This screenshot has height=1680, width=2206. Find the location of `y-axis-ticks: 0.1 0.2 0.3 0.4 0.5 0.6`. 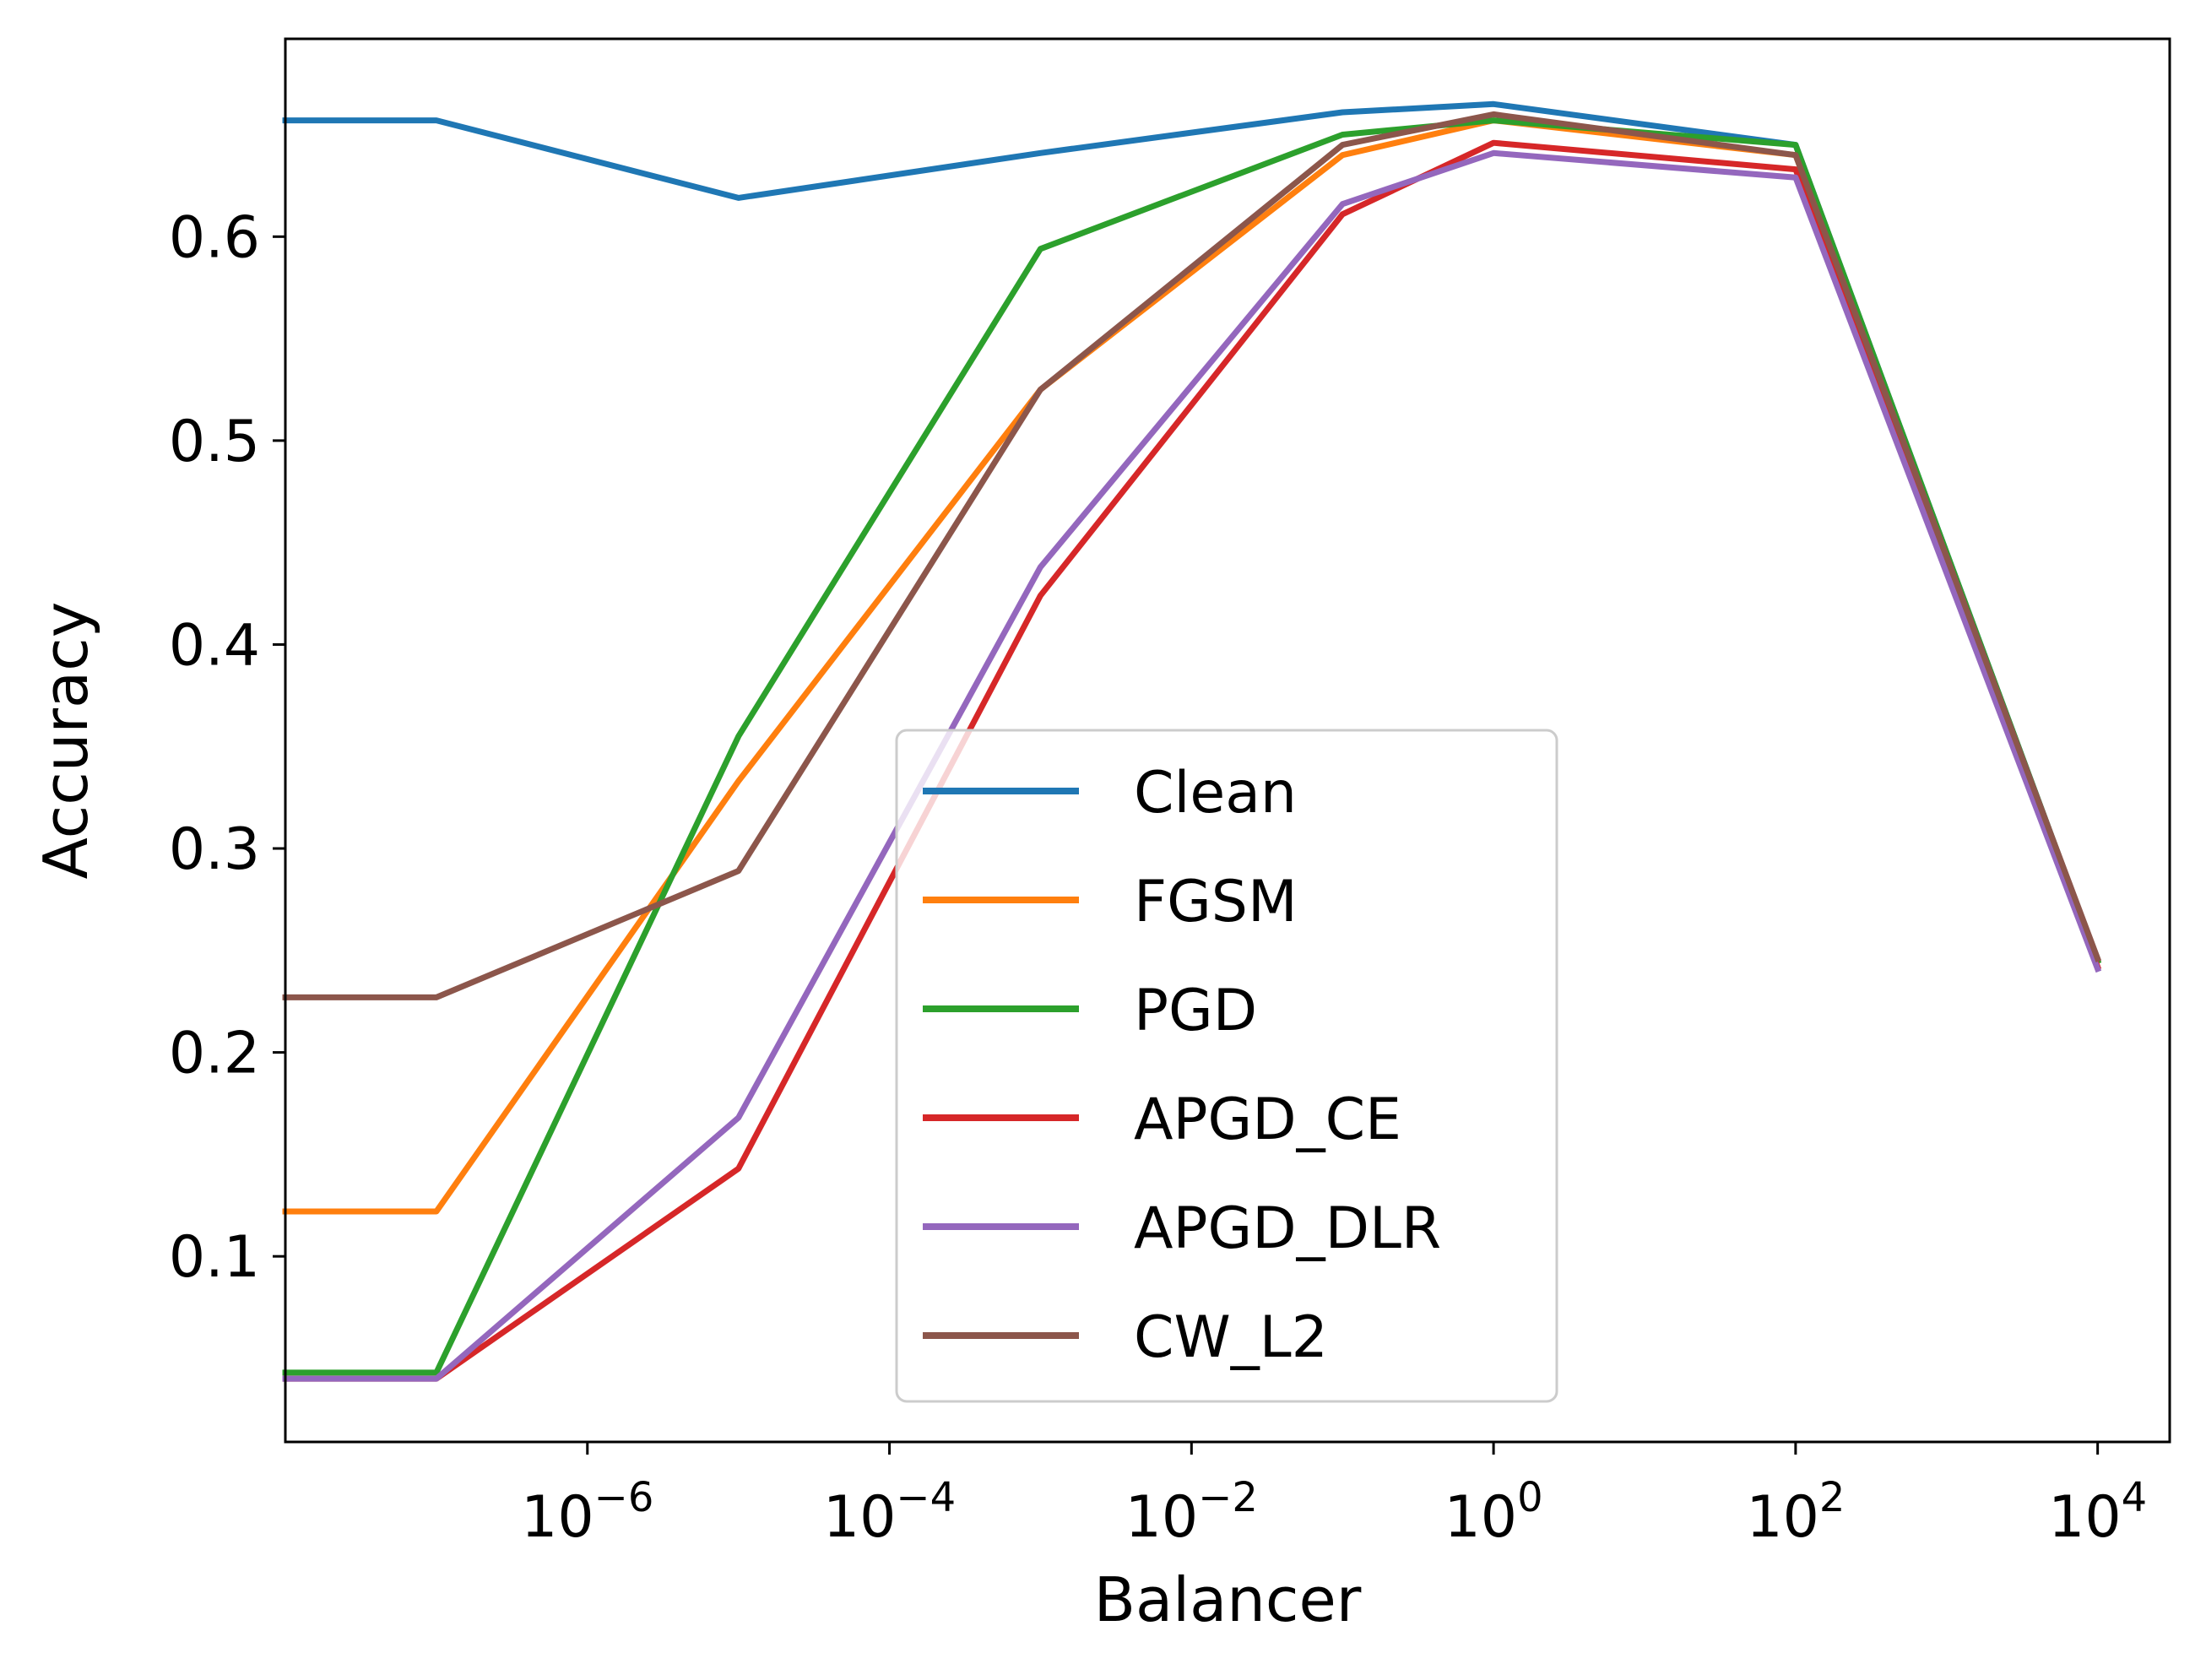

y-axis-ticks: 0.1 0.2 0.3 0.4 0.5 0.6 is located at coordinates (227, 747).